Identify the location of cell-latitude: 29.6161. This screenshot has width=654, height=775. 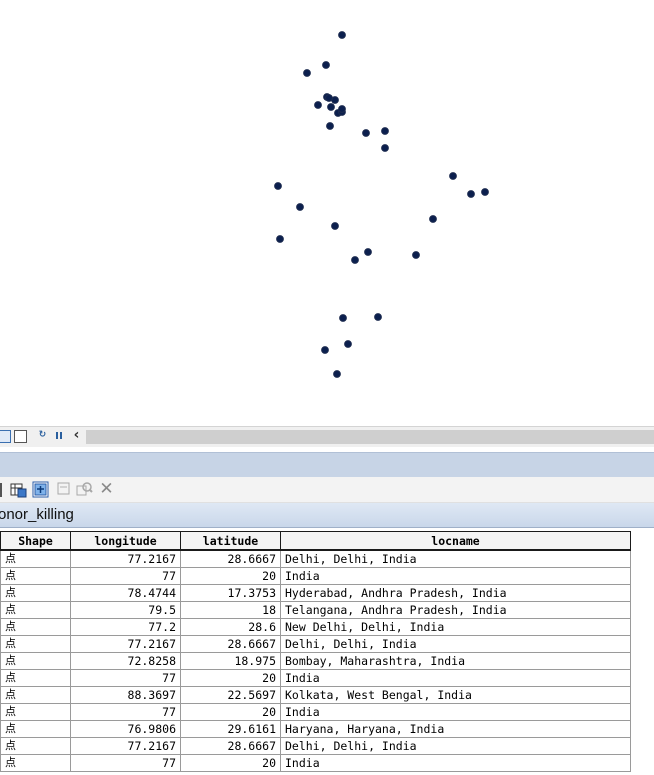
(230, 729).